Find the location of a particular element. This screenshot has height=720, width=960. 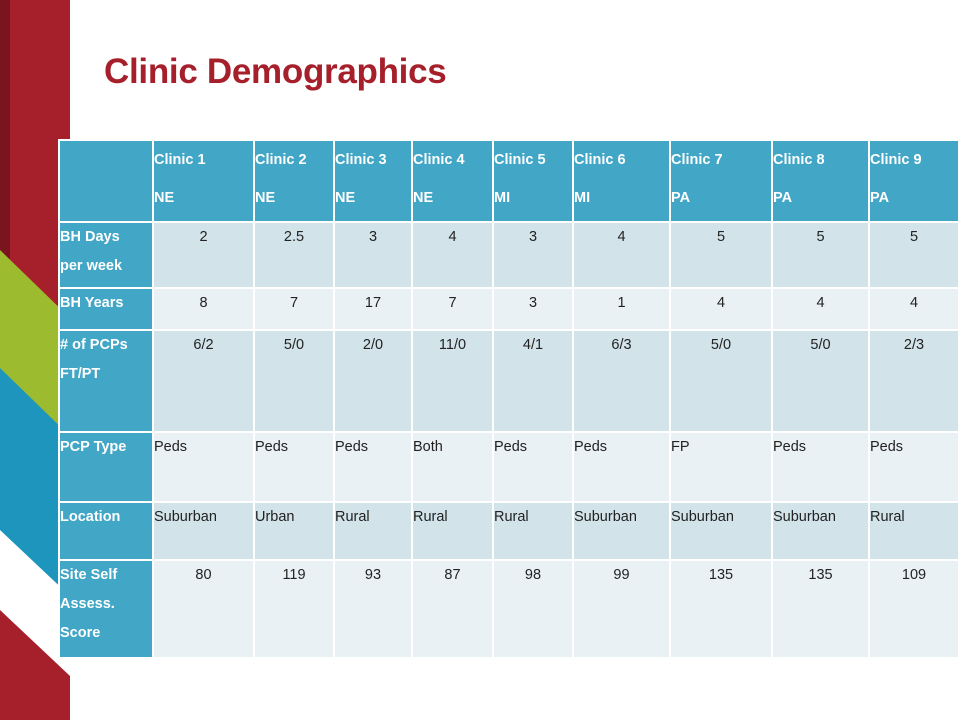

table-row: BH Years 8 7 17 7 3 1 4 4 4 is located at coordinates (509, 309).